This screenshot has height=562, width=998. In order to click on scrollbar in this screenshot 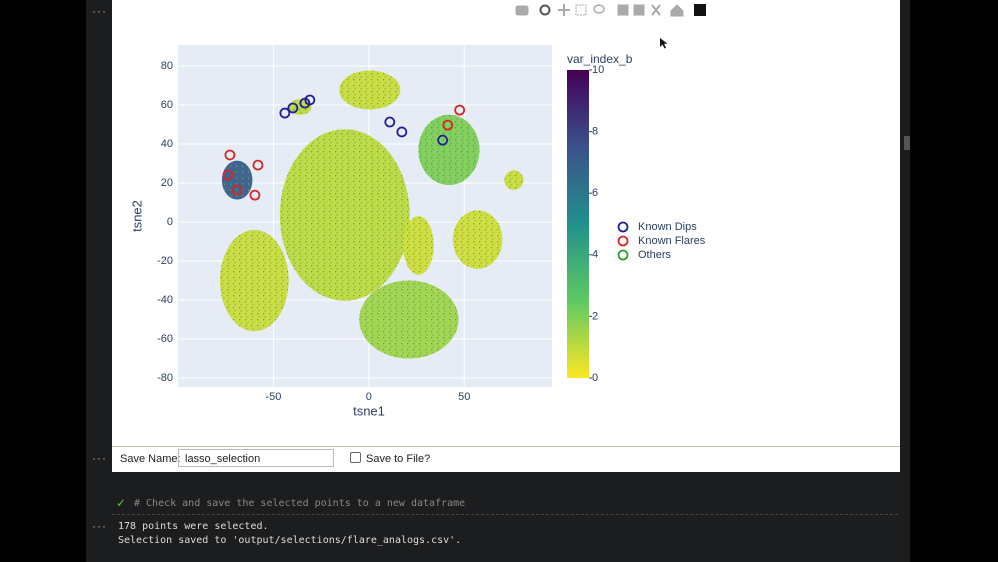, I will do `click(907, 143)`.